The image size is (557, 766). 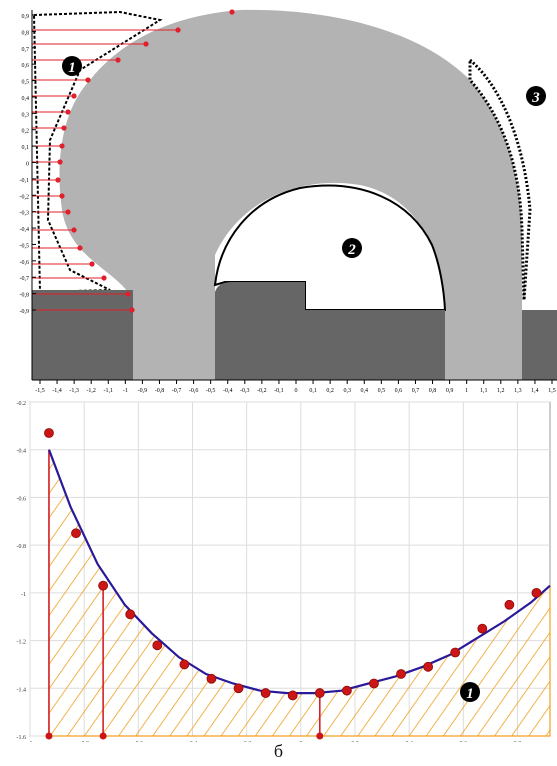 I want to click on a-x-tick-label: 0,2, so click(x=330, y=391).